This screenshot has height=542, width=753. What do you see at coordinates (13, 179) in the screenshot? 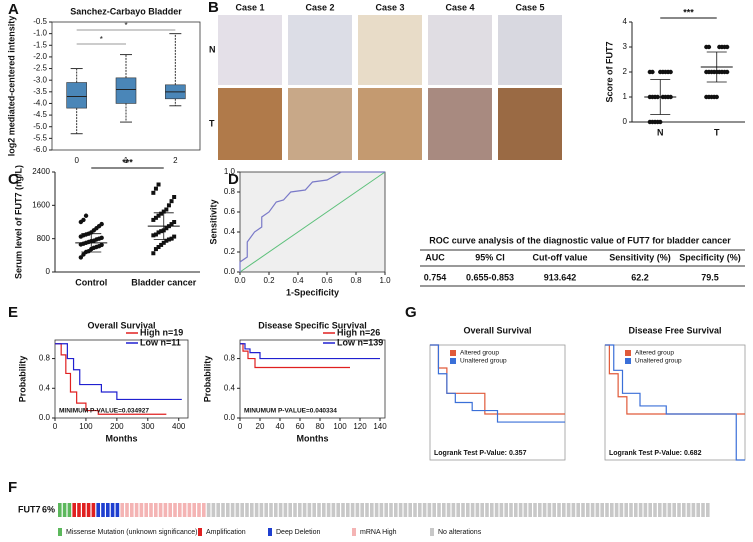
I see `panel-letter: C` at bounding box center [13, 179].